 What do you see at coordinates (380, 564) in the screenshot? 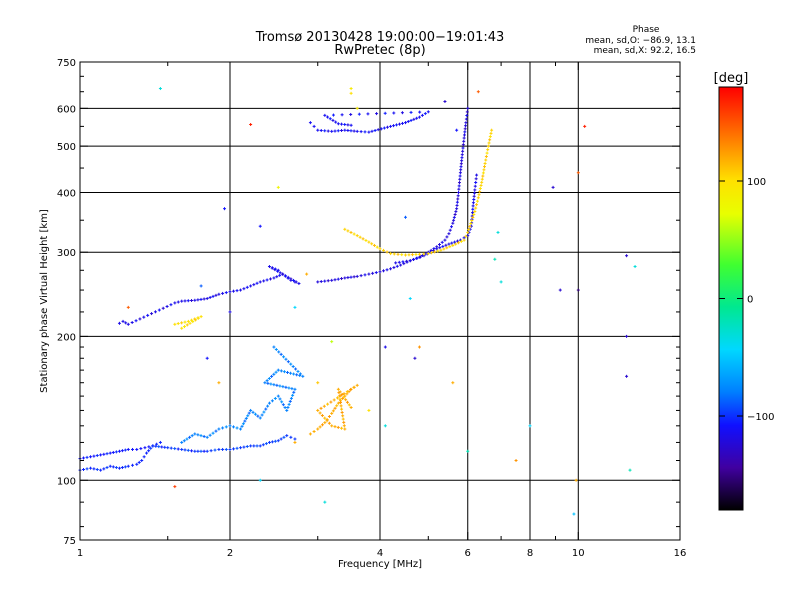
I see `x-axis-label: Frequency [MHz]` at bounding box center [380, 564].